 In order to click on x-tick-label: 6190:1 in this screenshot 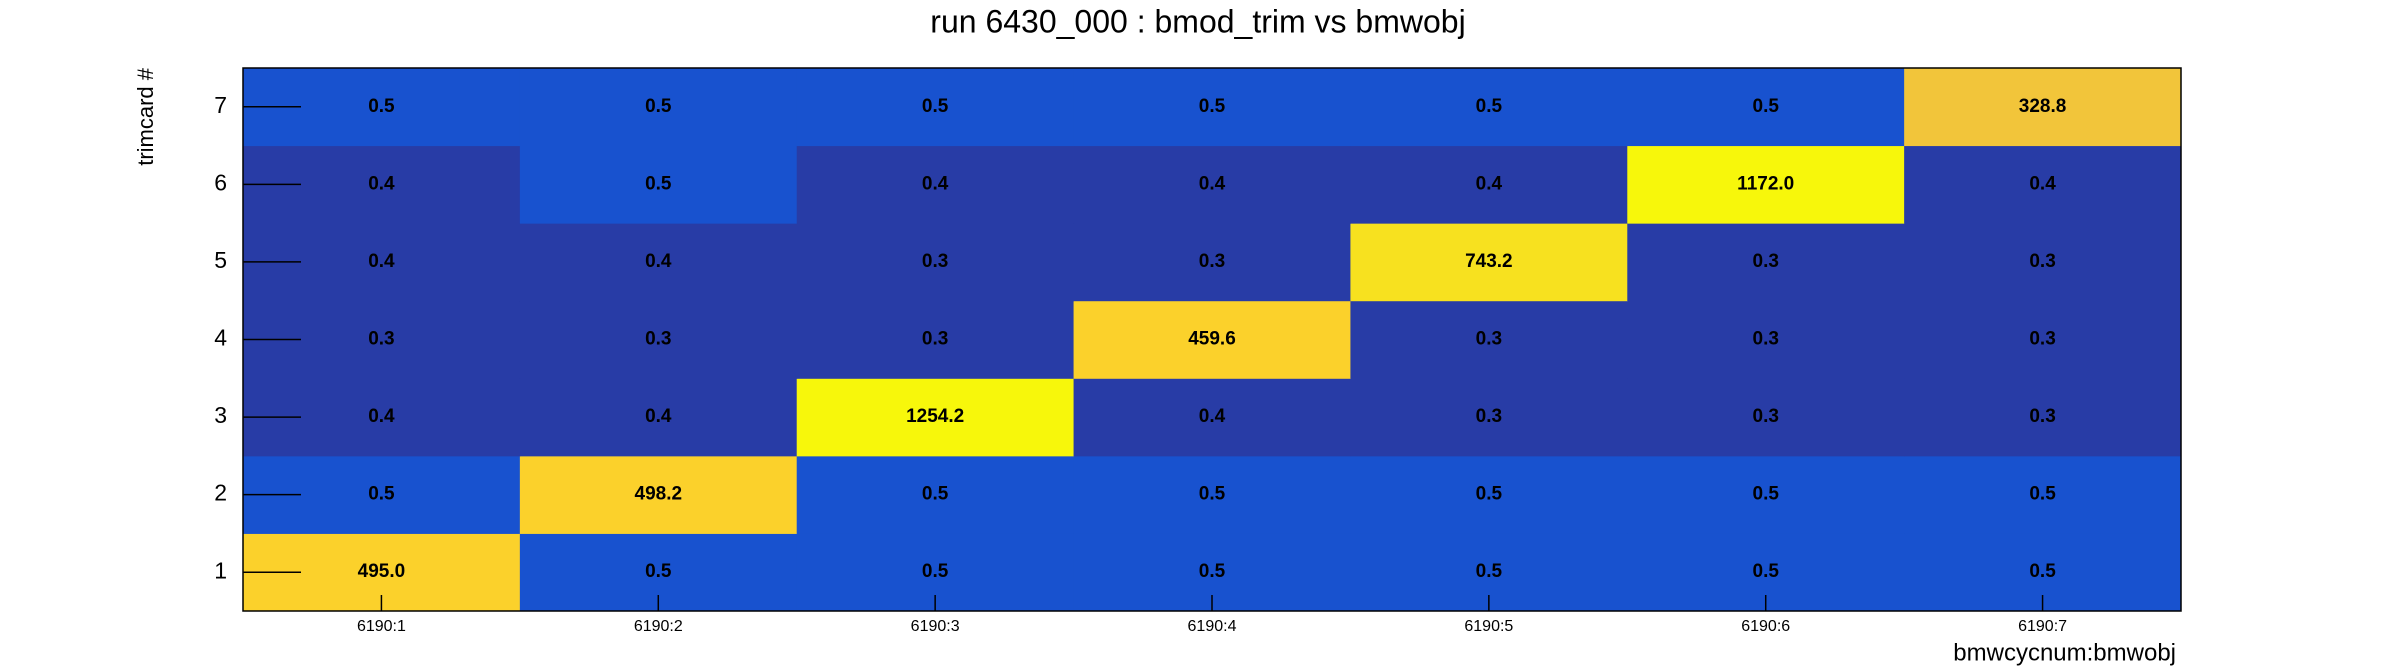, I will do `click(381, 626)`.